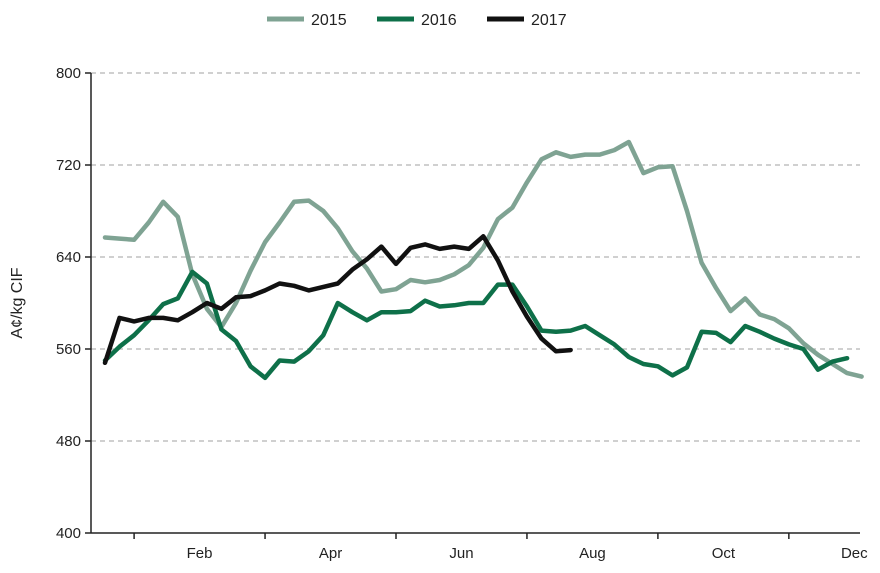 This screenshot has height=573, width=880. I want to click on y-tick-label: 640, so click(68, 257).